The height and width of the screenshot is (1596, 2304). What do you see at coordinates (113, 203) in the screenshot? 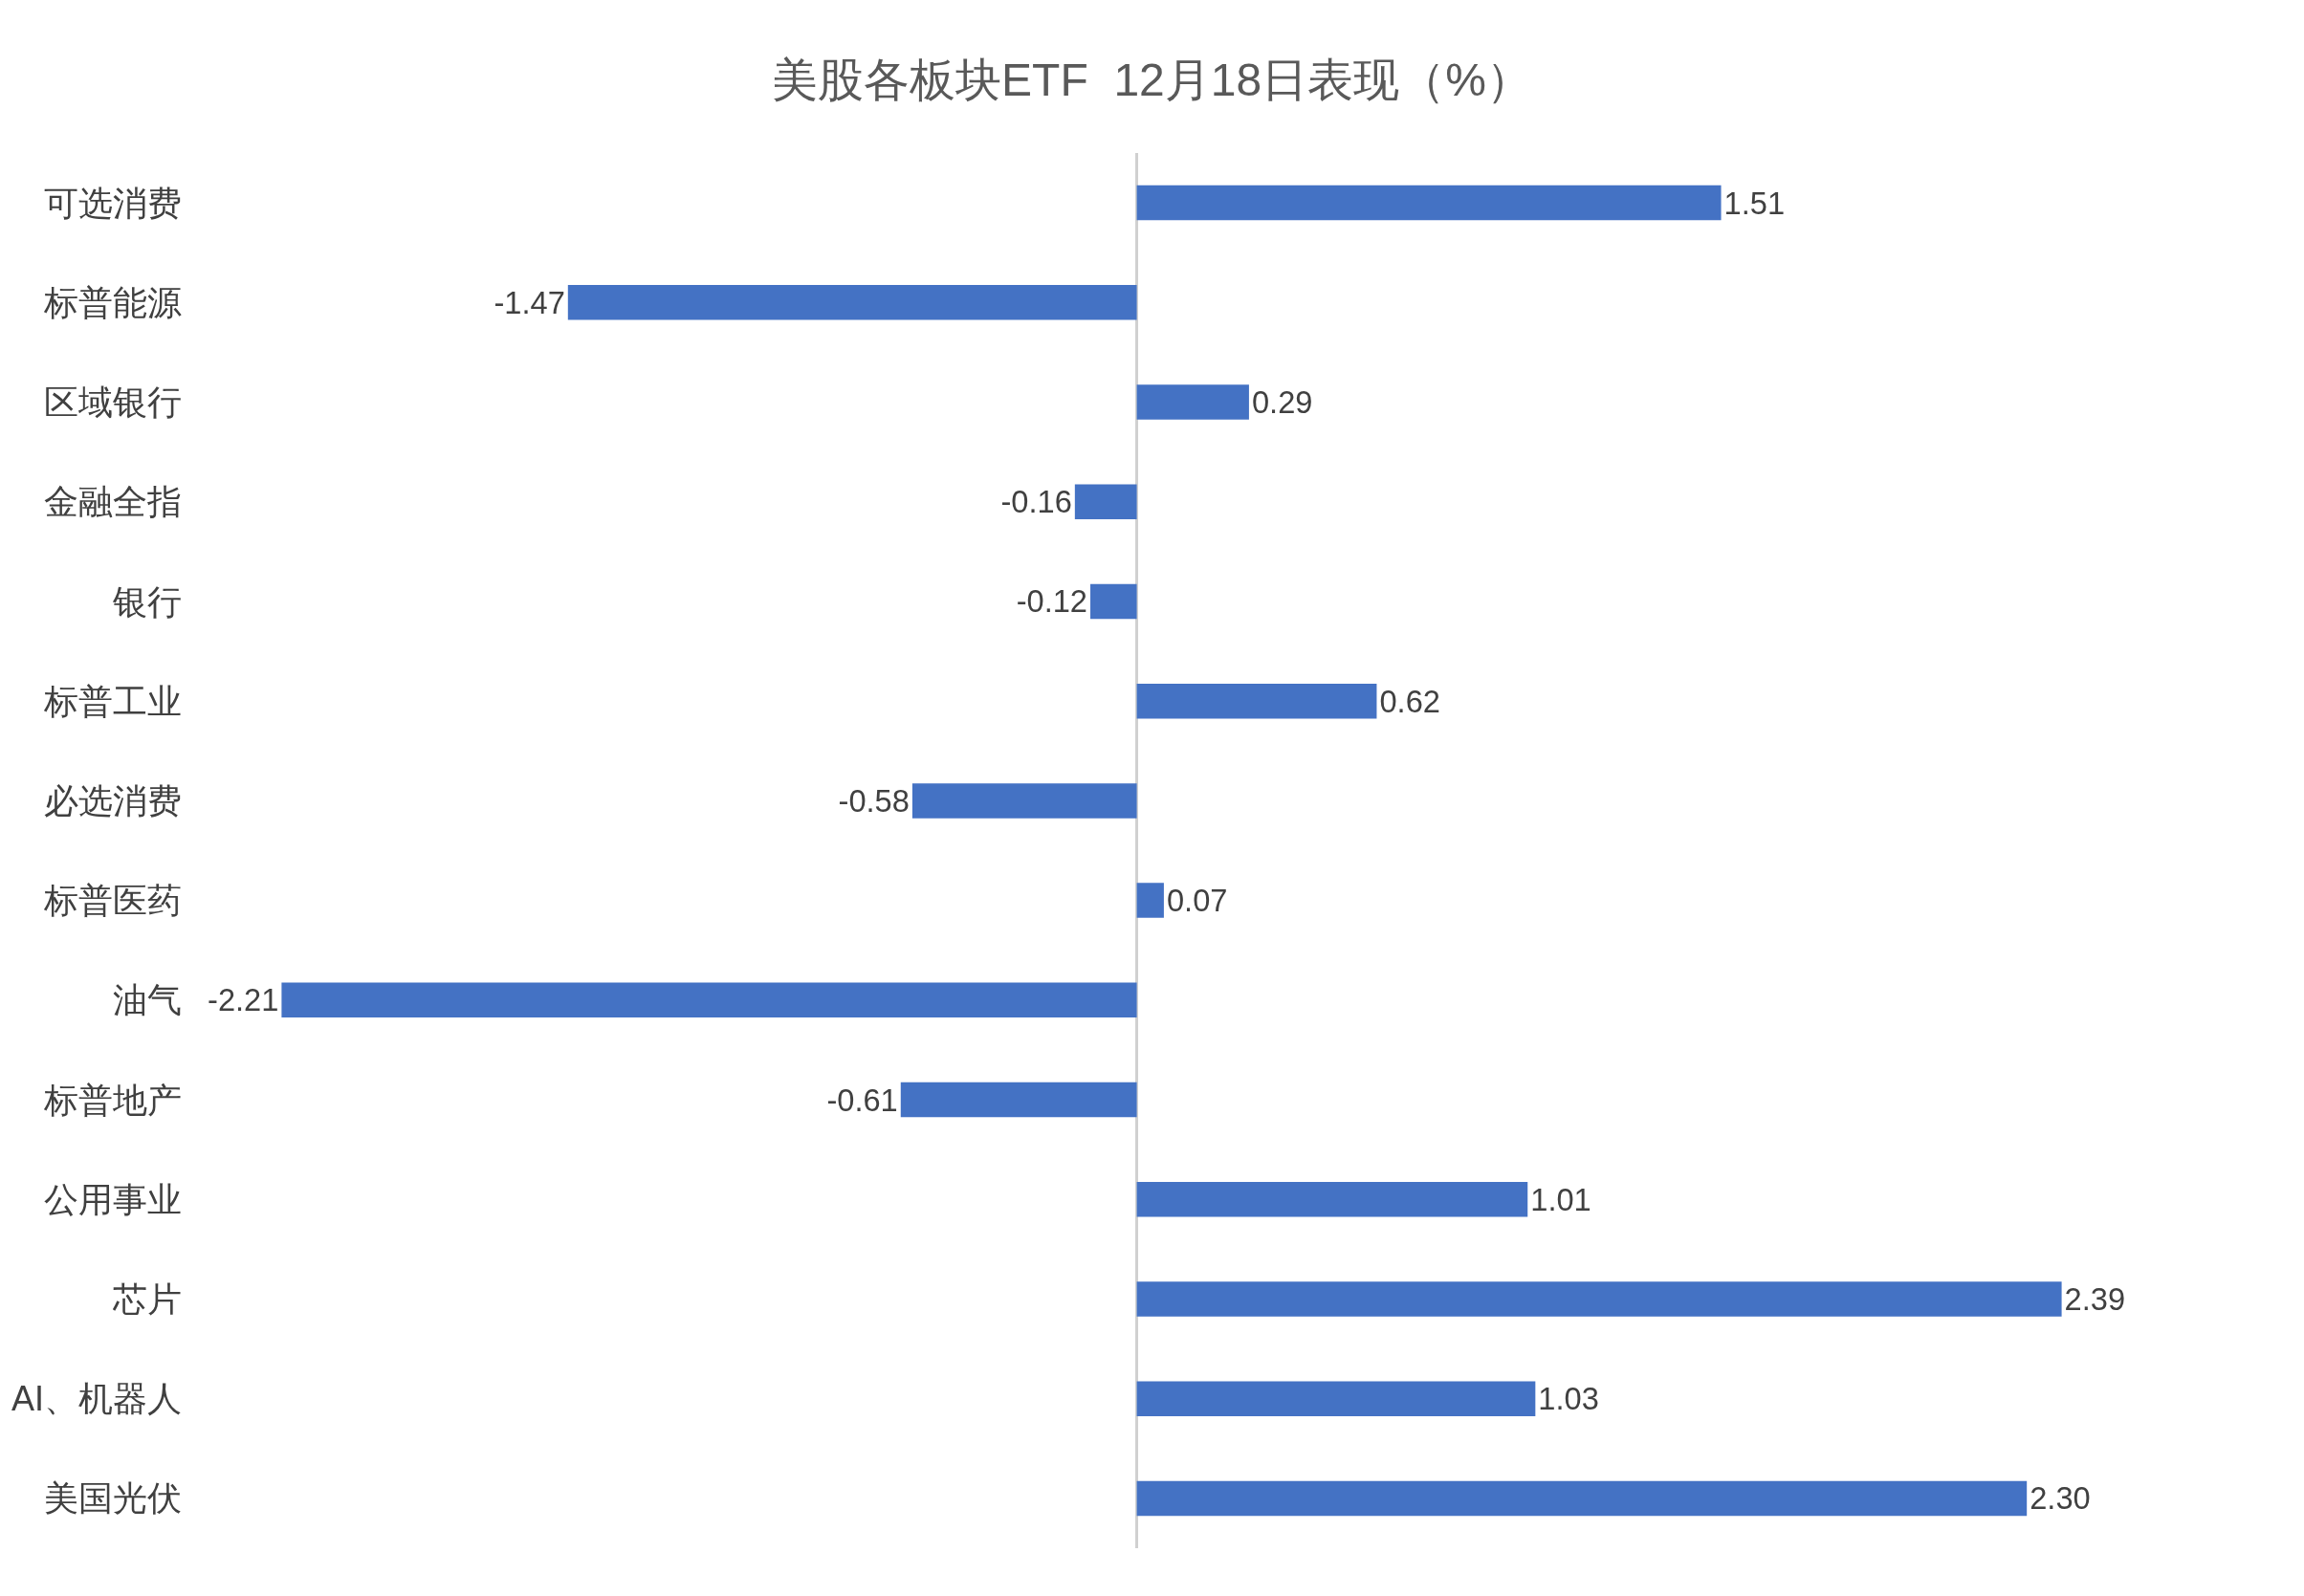
I see `y-tick-label: 可选消费` at bounding box center [113, 203].